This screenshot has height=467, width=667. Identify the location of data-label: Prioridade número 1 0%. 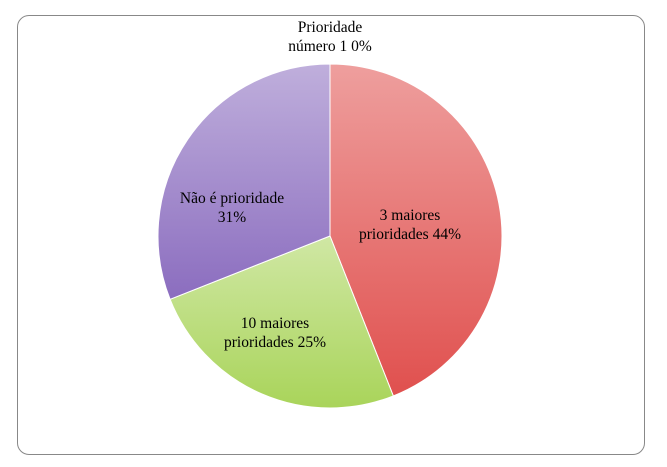
(330, 37).